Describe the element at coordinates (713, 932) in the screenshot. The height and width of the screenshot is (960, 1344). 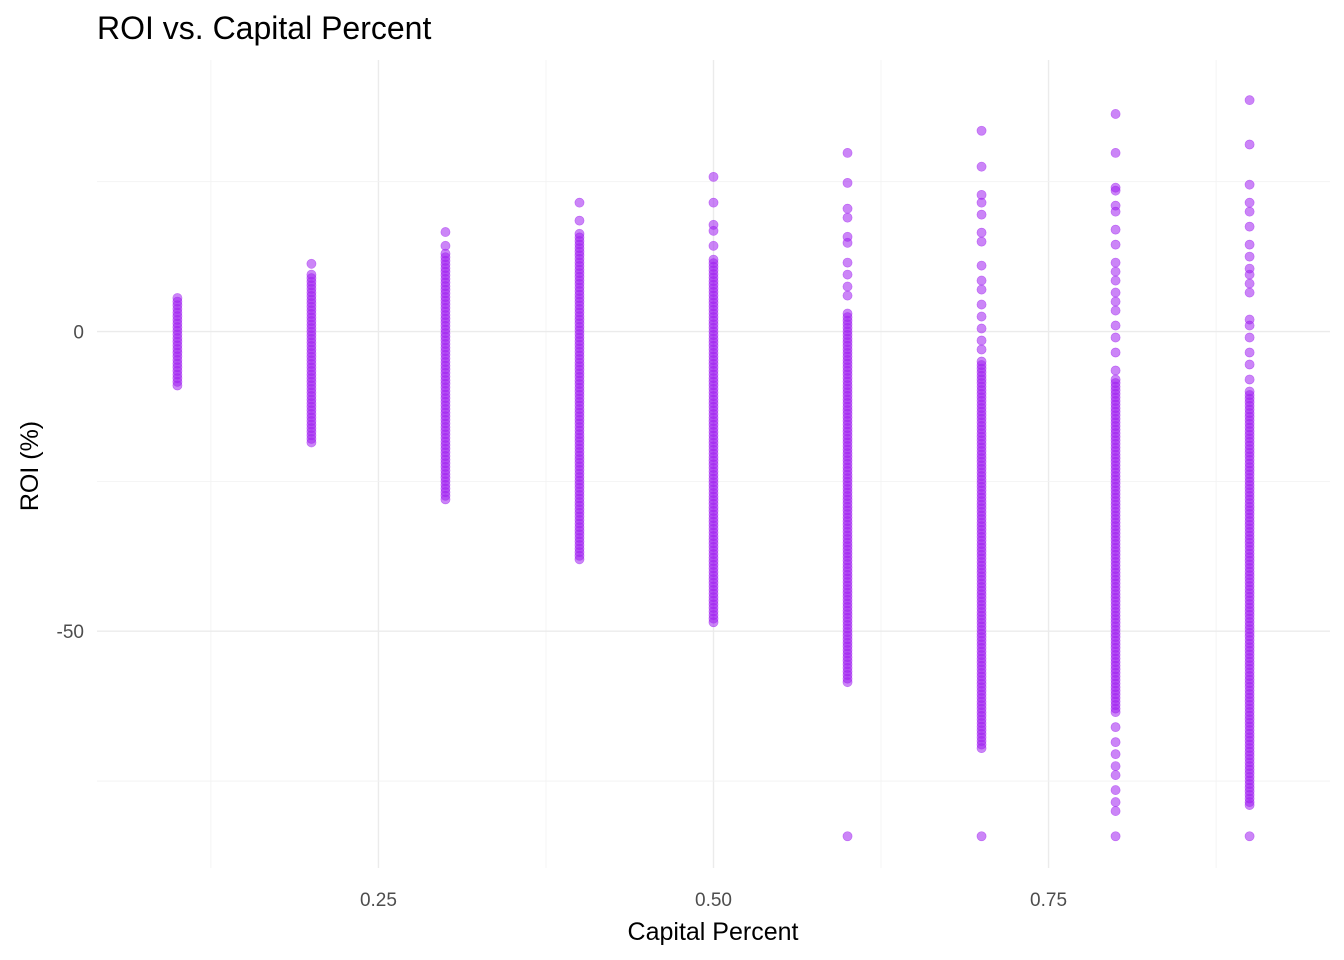
I see `x-axis-title: Capital Percent` at that location.